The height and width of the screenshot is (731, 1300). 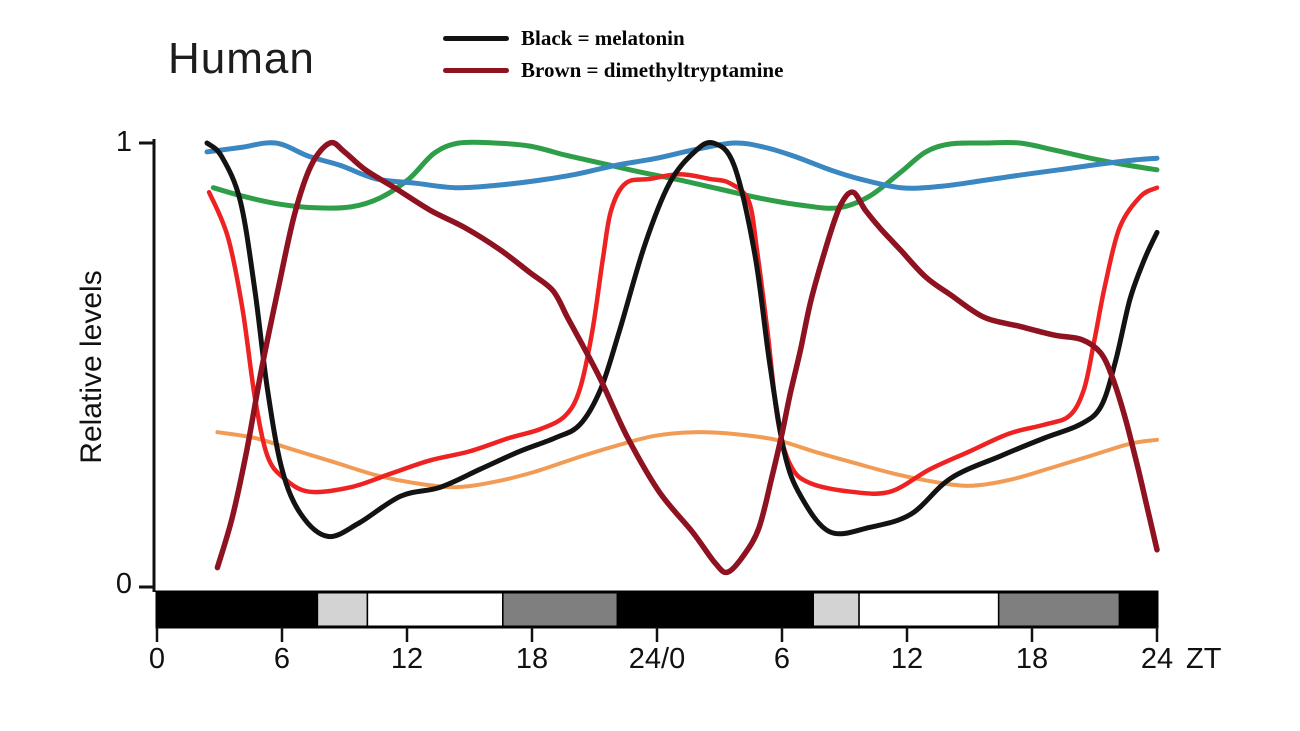 What do you see at coordinates (123, 584) in the screenshot?
I see `y-tick-label-0: 0` at bounding box center [123, 584].